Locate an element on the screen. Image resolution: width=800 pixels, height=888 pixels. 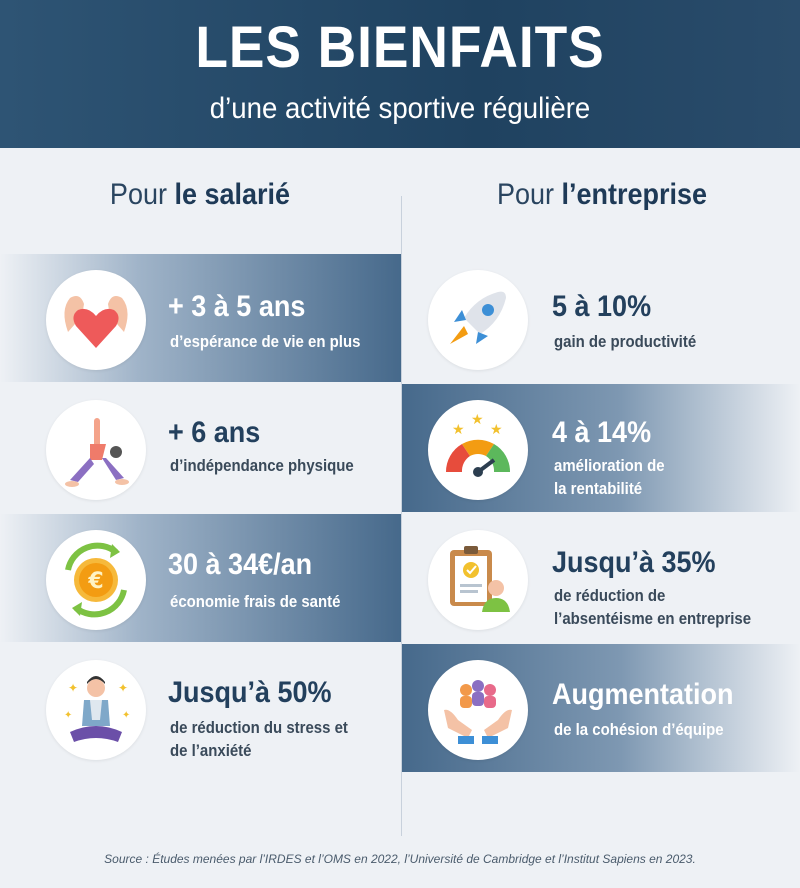
yoga-pose-icon is located at coordinates (96, 450).